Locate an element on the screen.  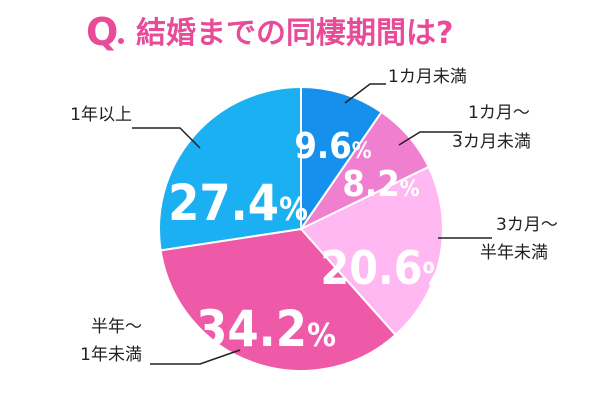
chart-title: 結婚までの同棲期間は? is located at coordinates (295, 33).